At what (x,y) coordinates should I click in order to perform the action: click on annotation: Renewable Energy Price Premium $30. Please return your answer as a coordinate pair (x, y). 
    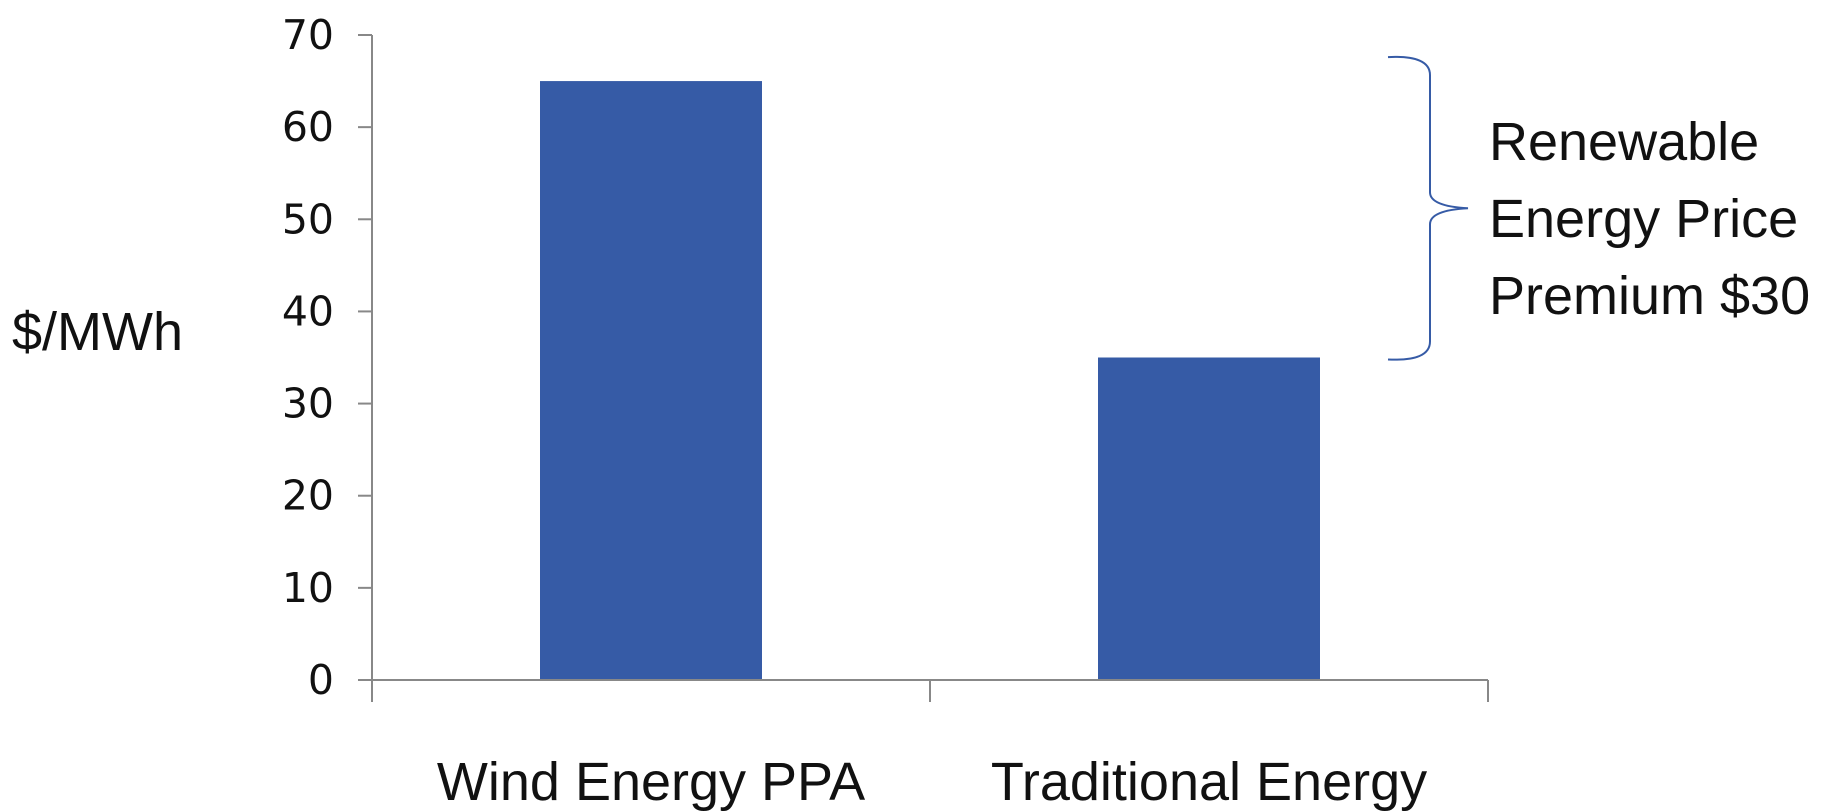
    Looking at the image, I should click on (1598, 208).